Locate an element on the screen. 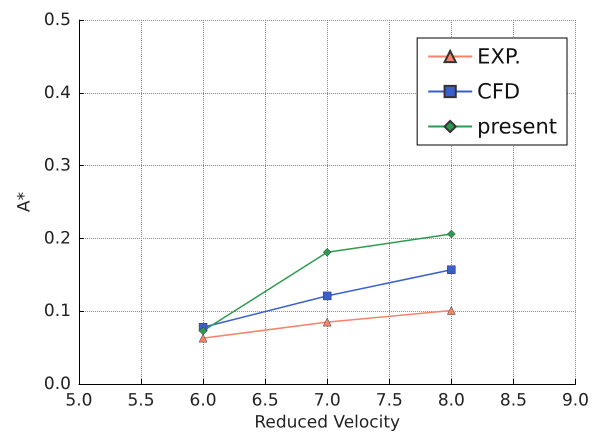 The height and width of the screenshot is (444, 600). x-tick-label: 5.5 is located at coordinates (141, 400).